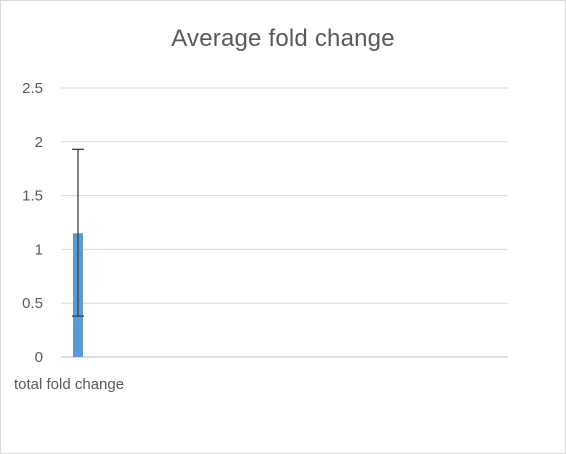  I want to click on y-tick-label: 0, so click(39, 357).